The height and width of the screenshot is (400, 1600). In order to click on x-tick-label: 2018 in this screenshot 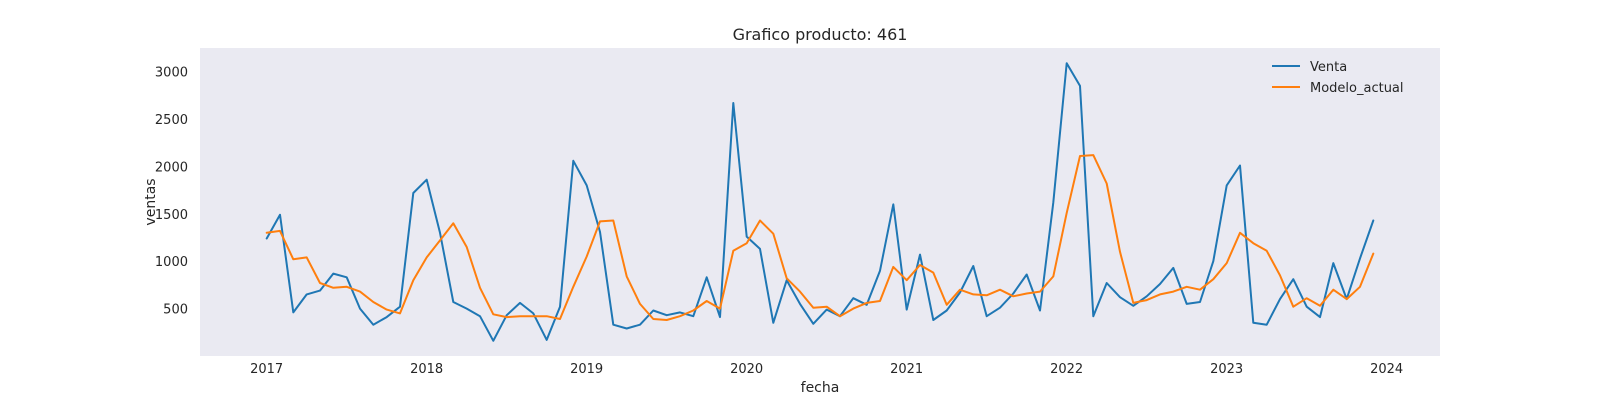, I will do `click(426, 369)`.